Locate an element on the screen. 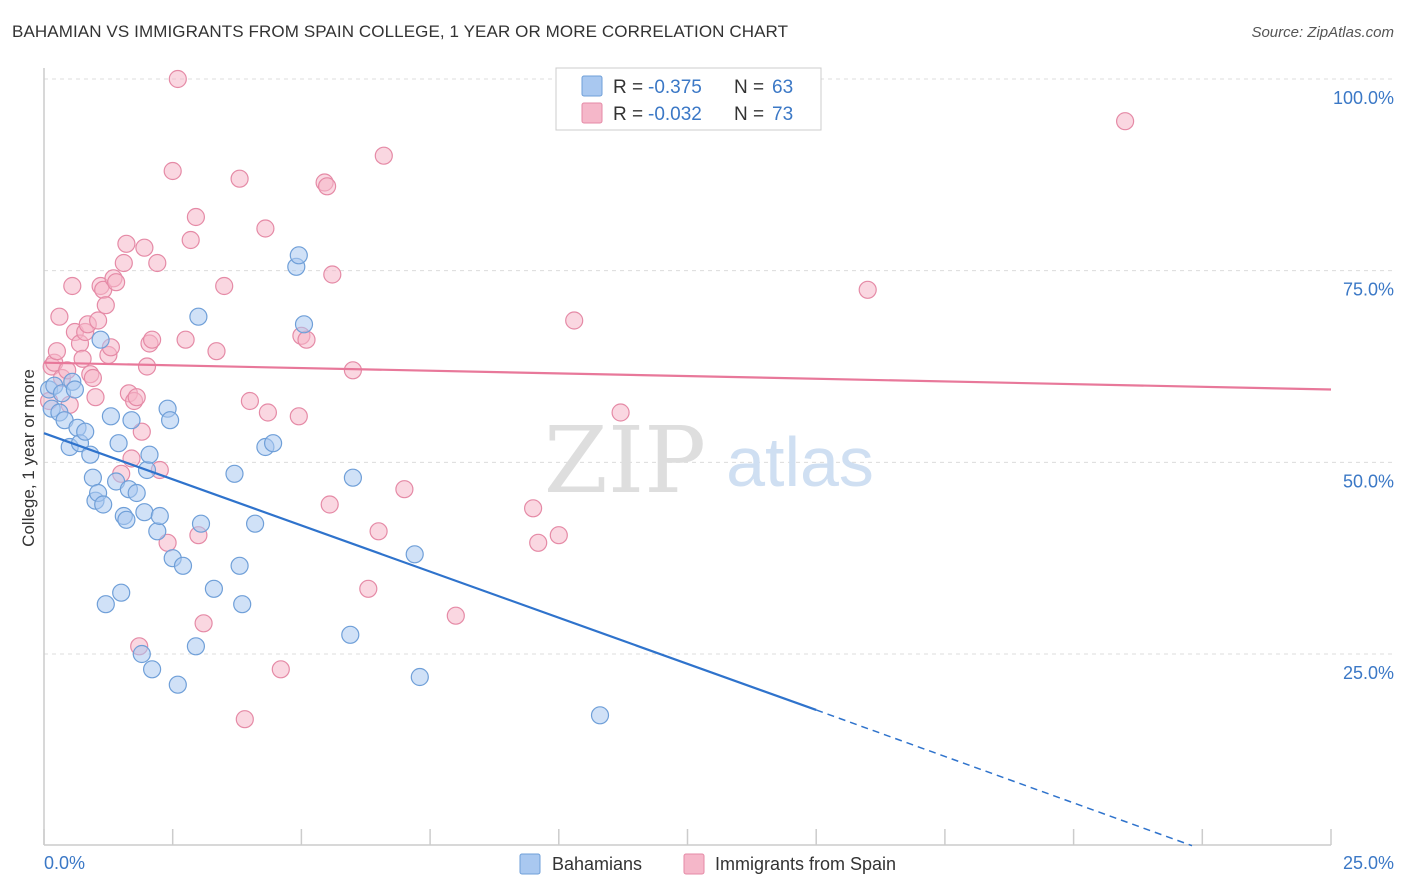 The height and width of the screenshot is (892, 1406). watermark-atlas: atlas is located at coordinates (800, 462).